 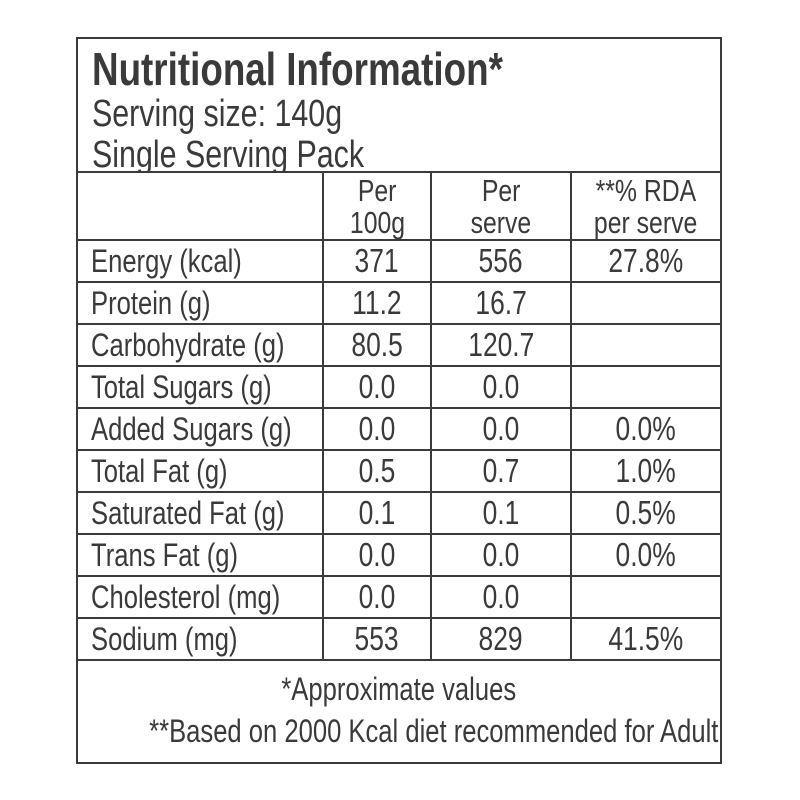 I want to click on nutrient-name: Trans Fat (g), so click(x=201, y=556).